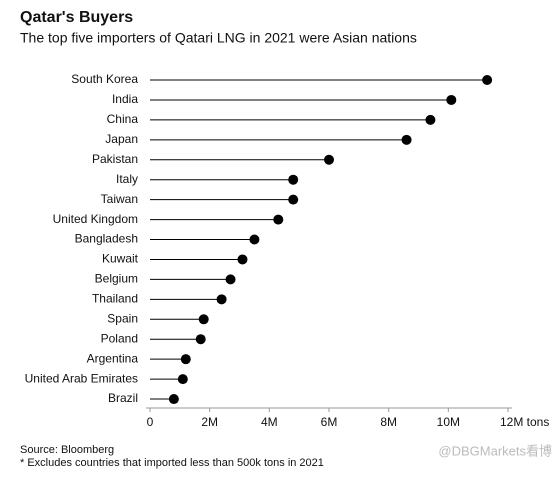 The height and width of the screenshot is (484, 559). What do you see at coordinates (448, 422) in the screenshot?
I see `x-tick-label: 10M` at bounding box center [448, 422].